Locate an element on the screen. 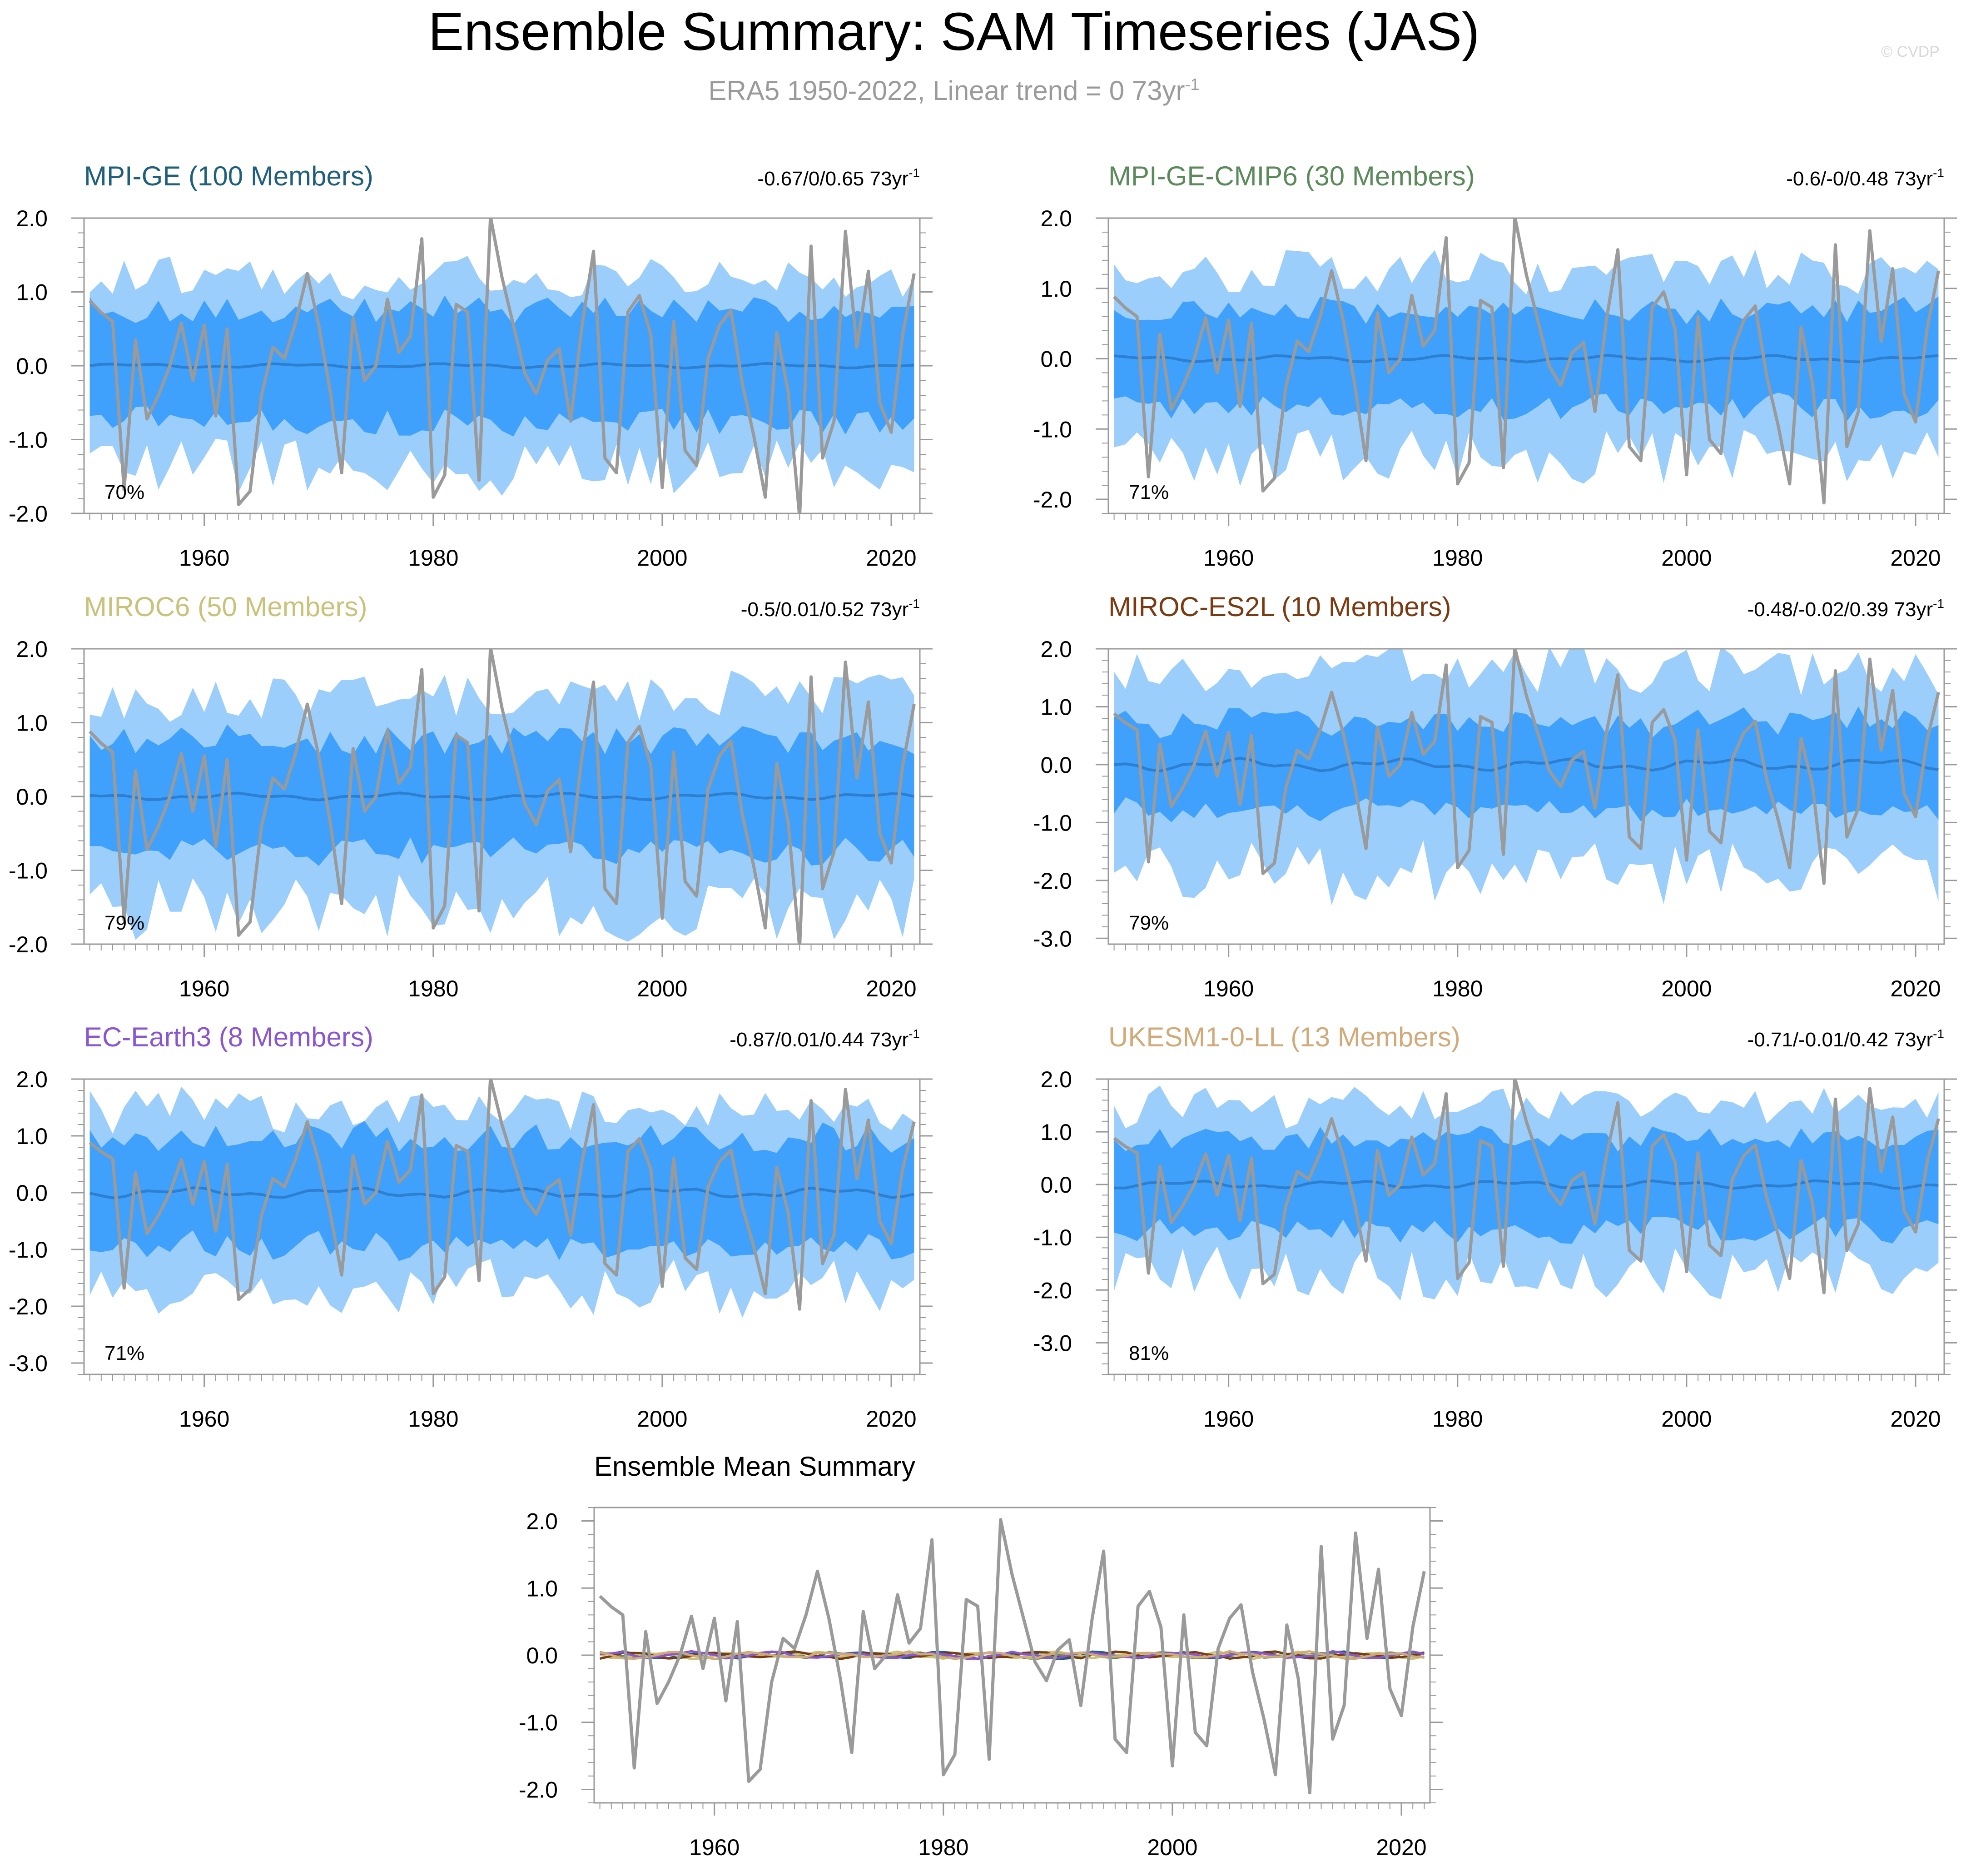  figure-title: Ensemble Summary: SAM Timeseries (JAS) is located at coordinates (954, 32).